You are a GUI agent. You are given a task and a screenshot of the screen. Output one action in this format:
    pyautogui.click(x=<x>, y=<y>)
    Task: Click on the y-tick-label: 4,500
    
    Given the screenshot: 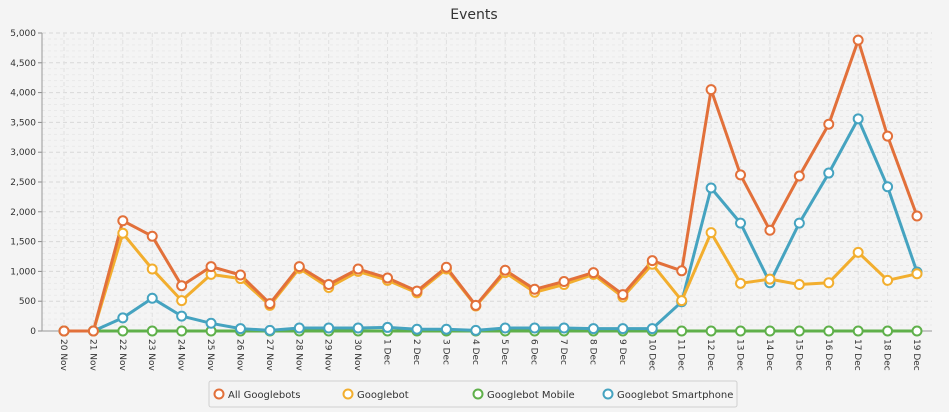 What is the action you would take?
    pyautogui.click(x=23, y=64)
    